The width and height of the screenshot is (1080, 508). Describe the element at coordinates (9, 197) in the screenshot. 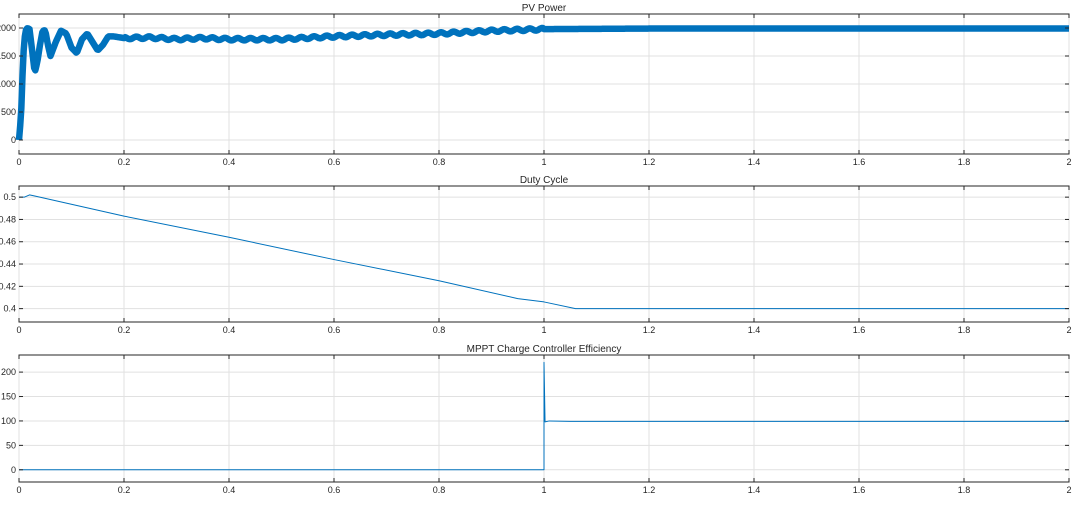

I see `y-tick-label: 0.5` at that location.